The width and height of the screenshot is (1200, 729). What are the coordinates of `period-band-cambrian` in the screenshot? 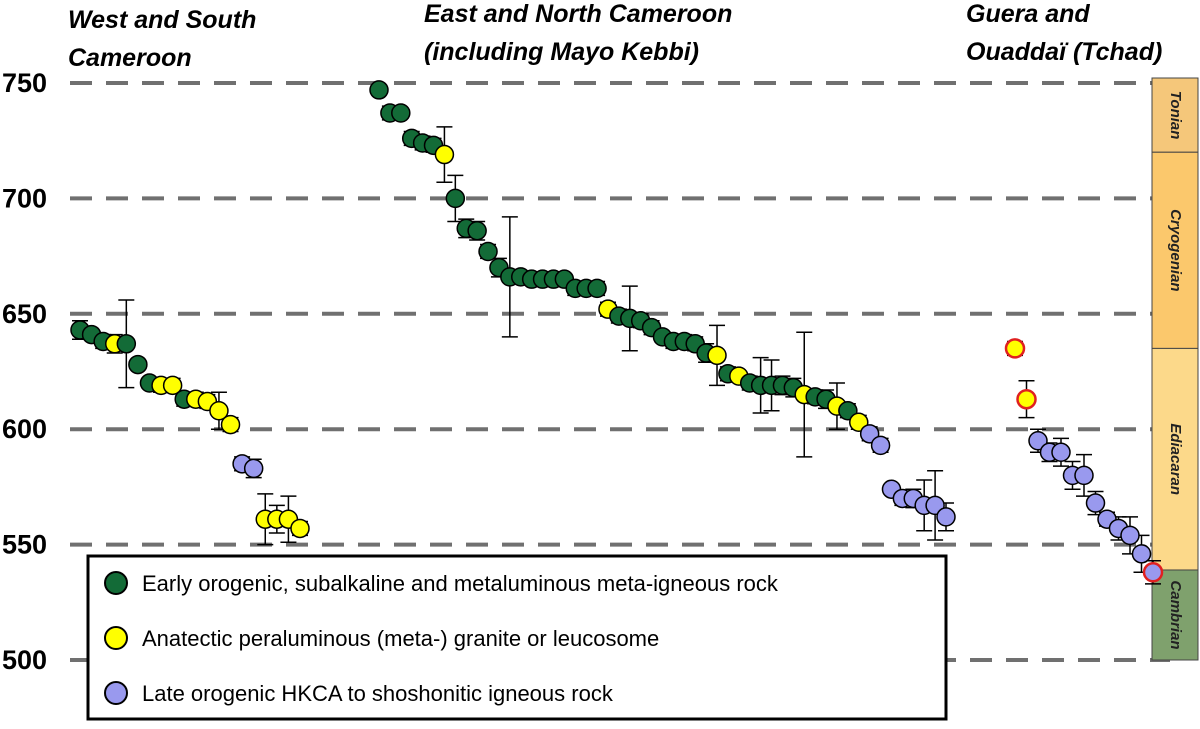 It's located at (1175, 615).